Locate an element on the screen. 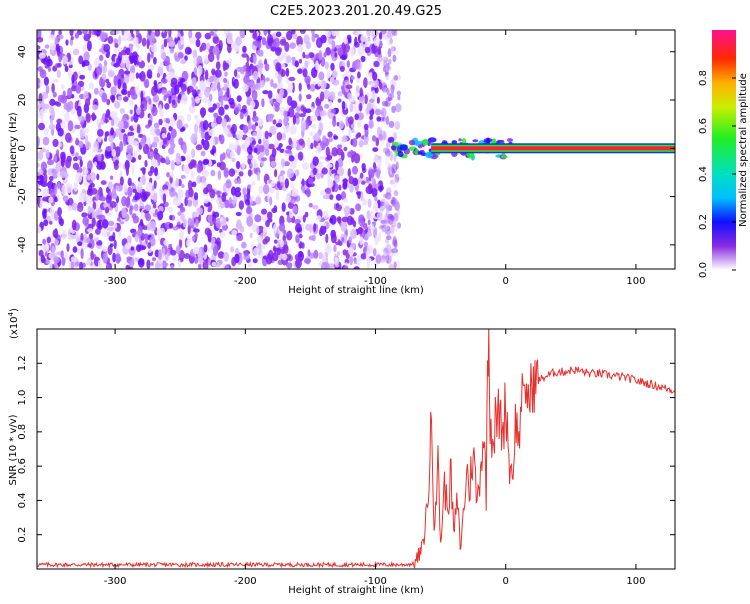 The width and height of the screenshot is (750, 604). signal-band-peak is located at coordinates (553, 148).